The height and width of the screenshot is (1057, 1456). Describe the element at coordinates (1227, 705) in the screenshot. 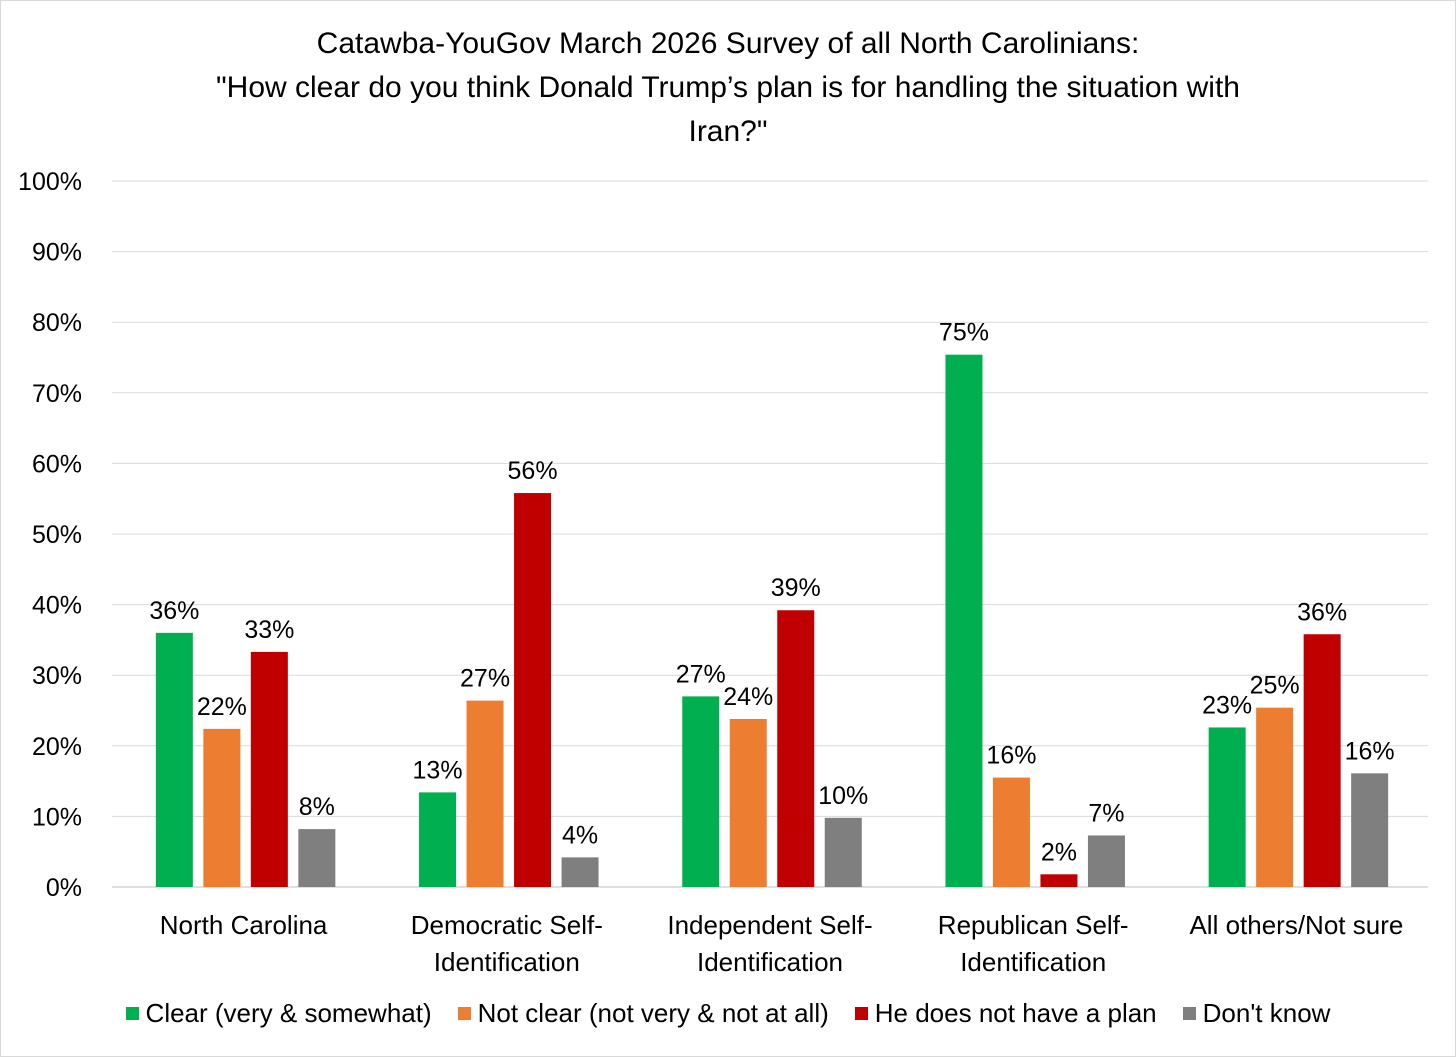

I see `data-label: 23%` at that location.